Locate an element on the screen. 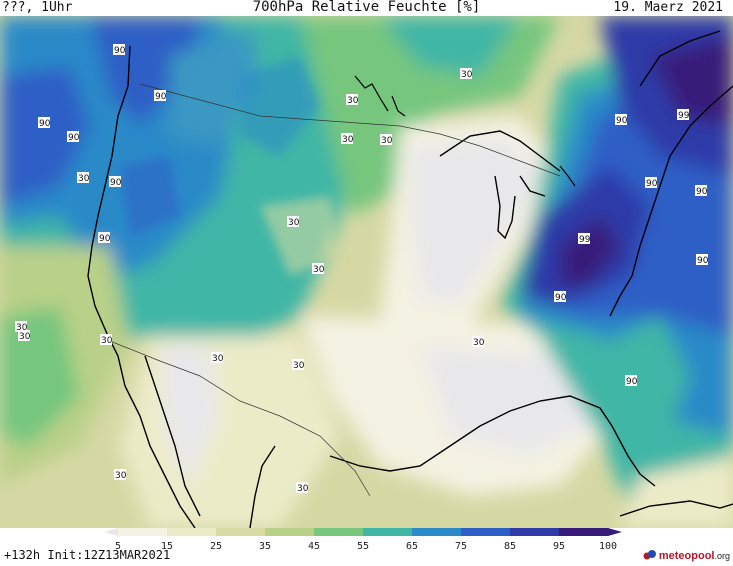 The height and width of the screenshot is (566, 733). legend-tick-label: 95 is located at coordinates (559, 546).